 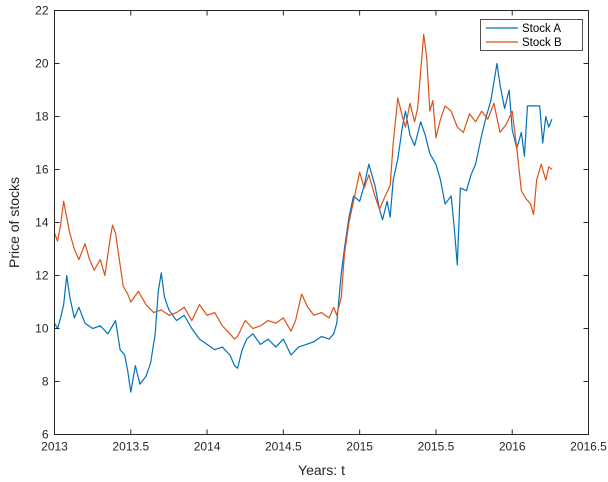 What do you see at coordinates (532, 35) in the screenshot?
I see `legend: Stock A Stock B` at bounding box center [532, 35].